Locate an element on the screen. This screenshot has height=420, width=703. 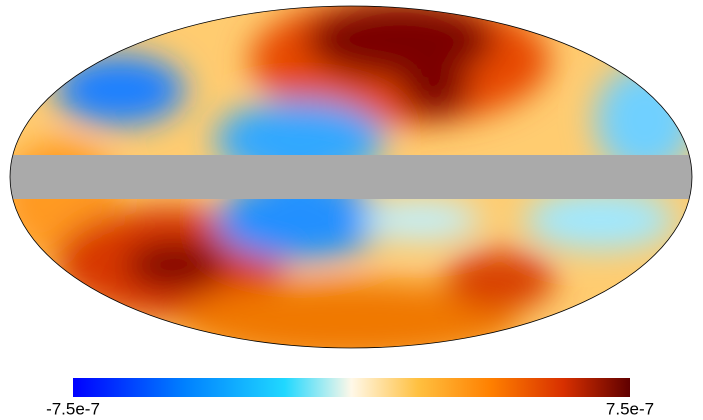
colorbar is located at coordinates (351, 387).